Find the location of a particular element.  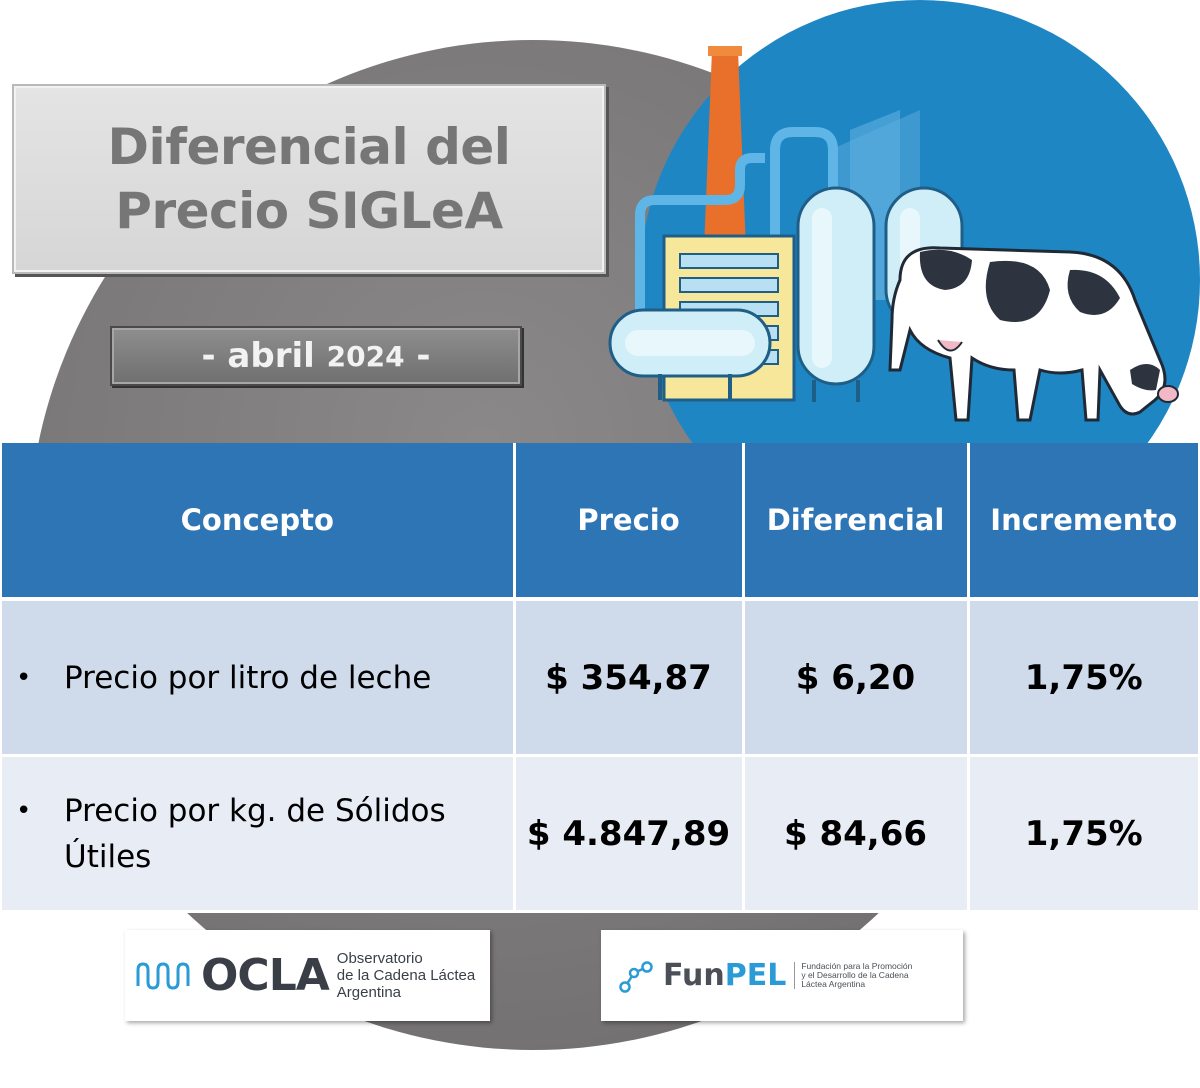

table-header-row: Concepto Precio Diferencial Incremento is located at coordinates (600, 522).